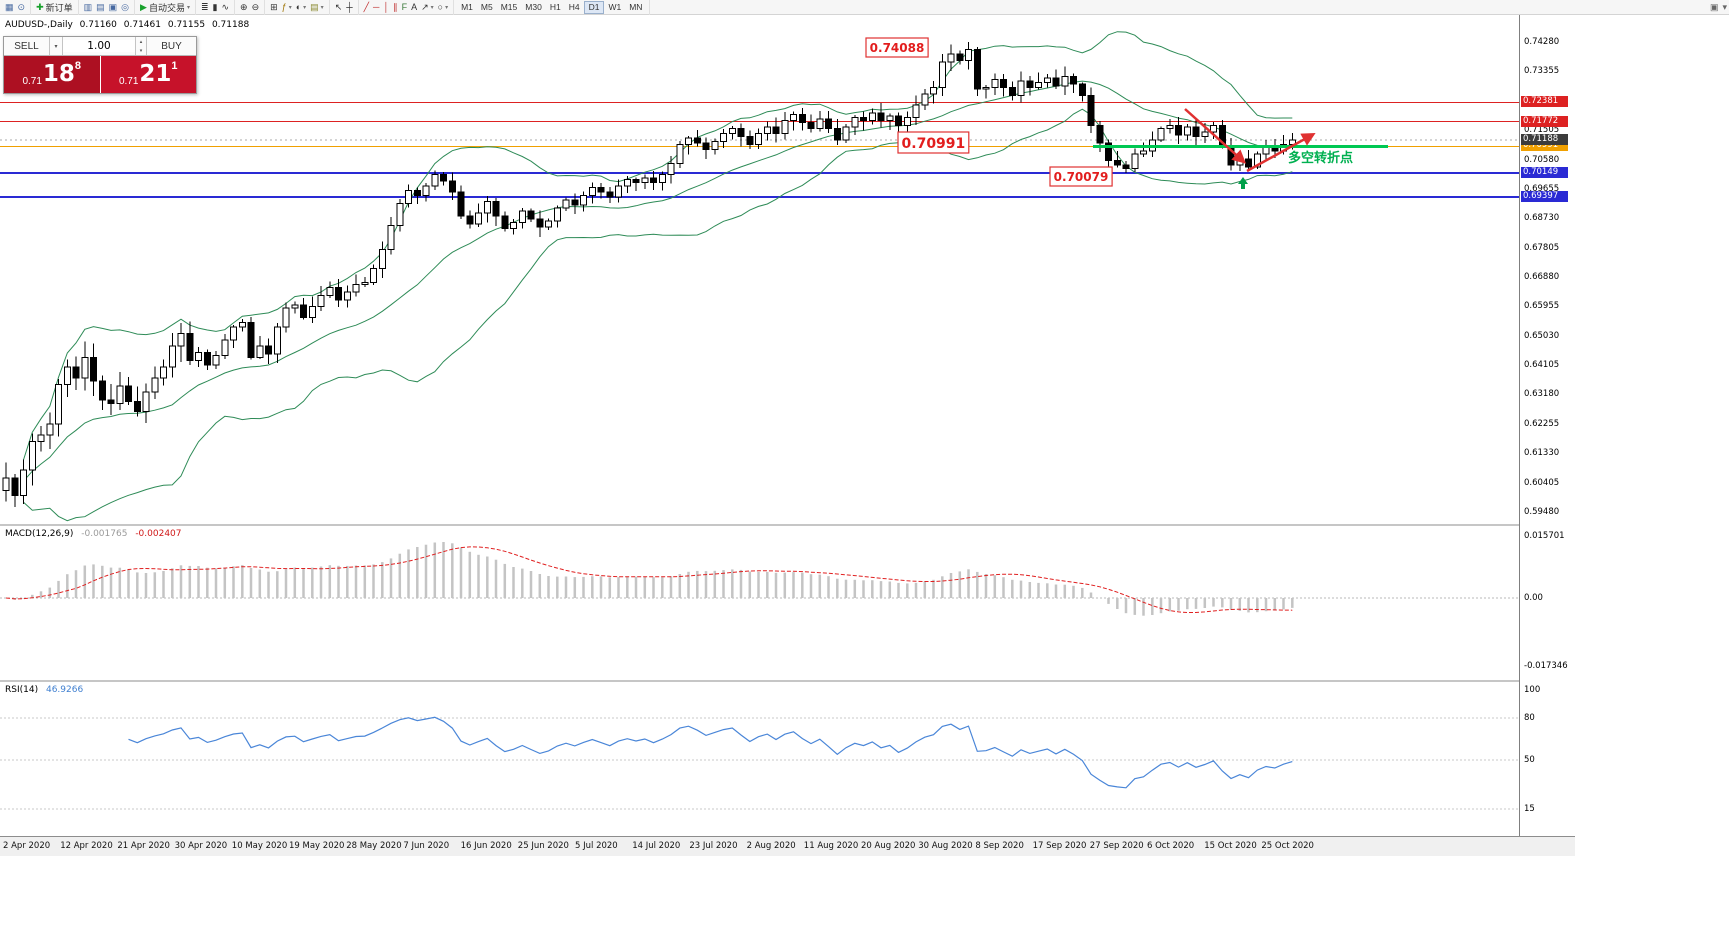 Image resolution: width=1729 pixels, height=940 pixels. I want to click on timeframe-button-w1: W1, so click(615, 6).